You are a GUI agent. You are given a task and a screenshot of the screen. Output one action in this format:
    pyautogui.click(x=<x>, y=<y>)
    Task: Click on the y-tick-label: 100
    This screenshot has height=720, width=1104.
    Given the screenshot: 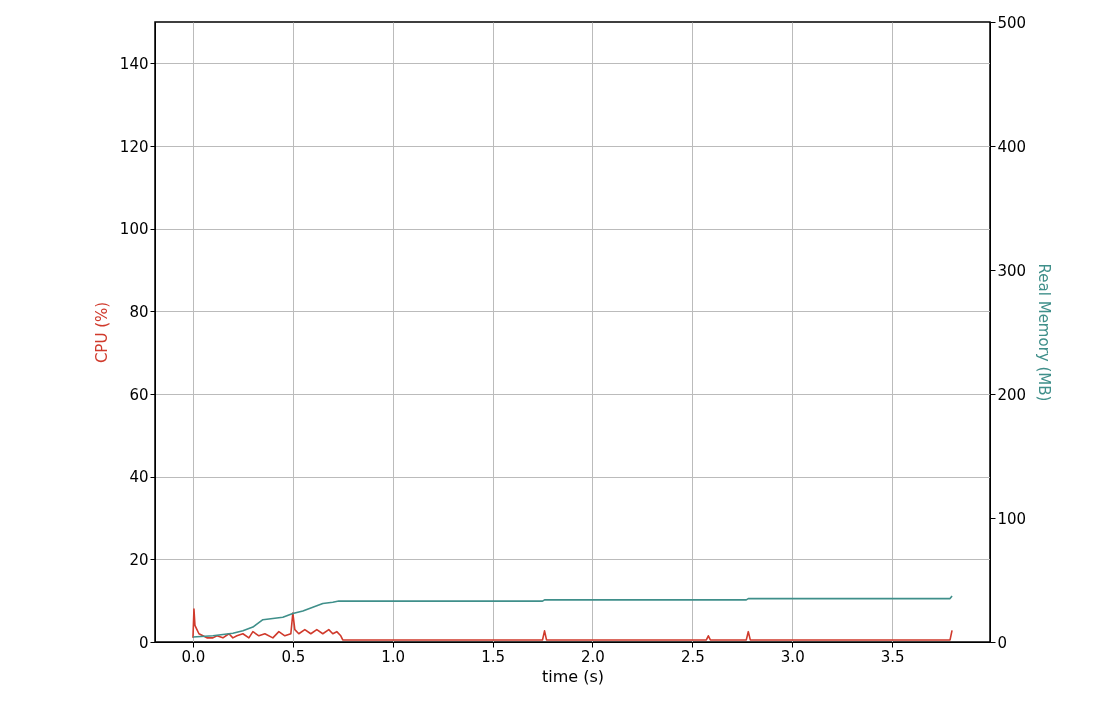 What is the action you would take?
    pyautogui.click(x=134, y=229)
    